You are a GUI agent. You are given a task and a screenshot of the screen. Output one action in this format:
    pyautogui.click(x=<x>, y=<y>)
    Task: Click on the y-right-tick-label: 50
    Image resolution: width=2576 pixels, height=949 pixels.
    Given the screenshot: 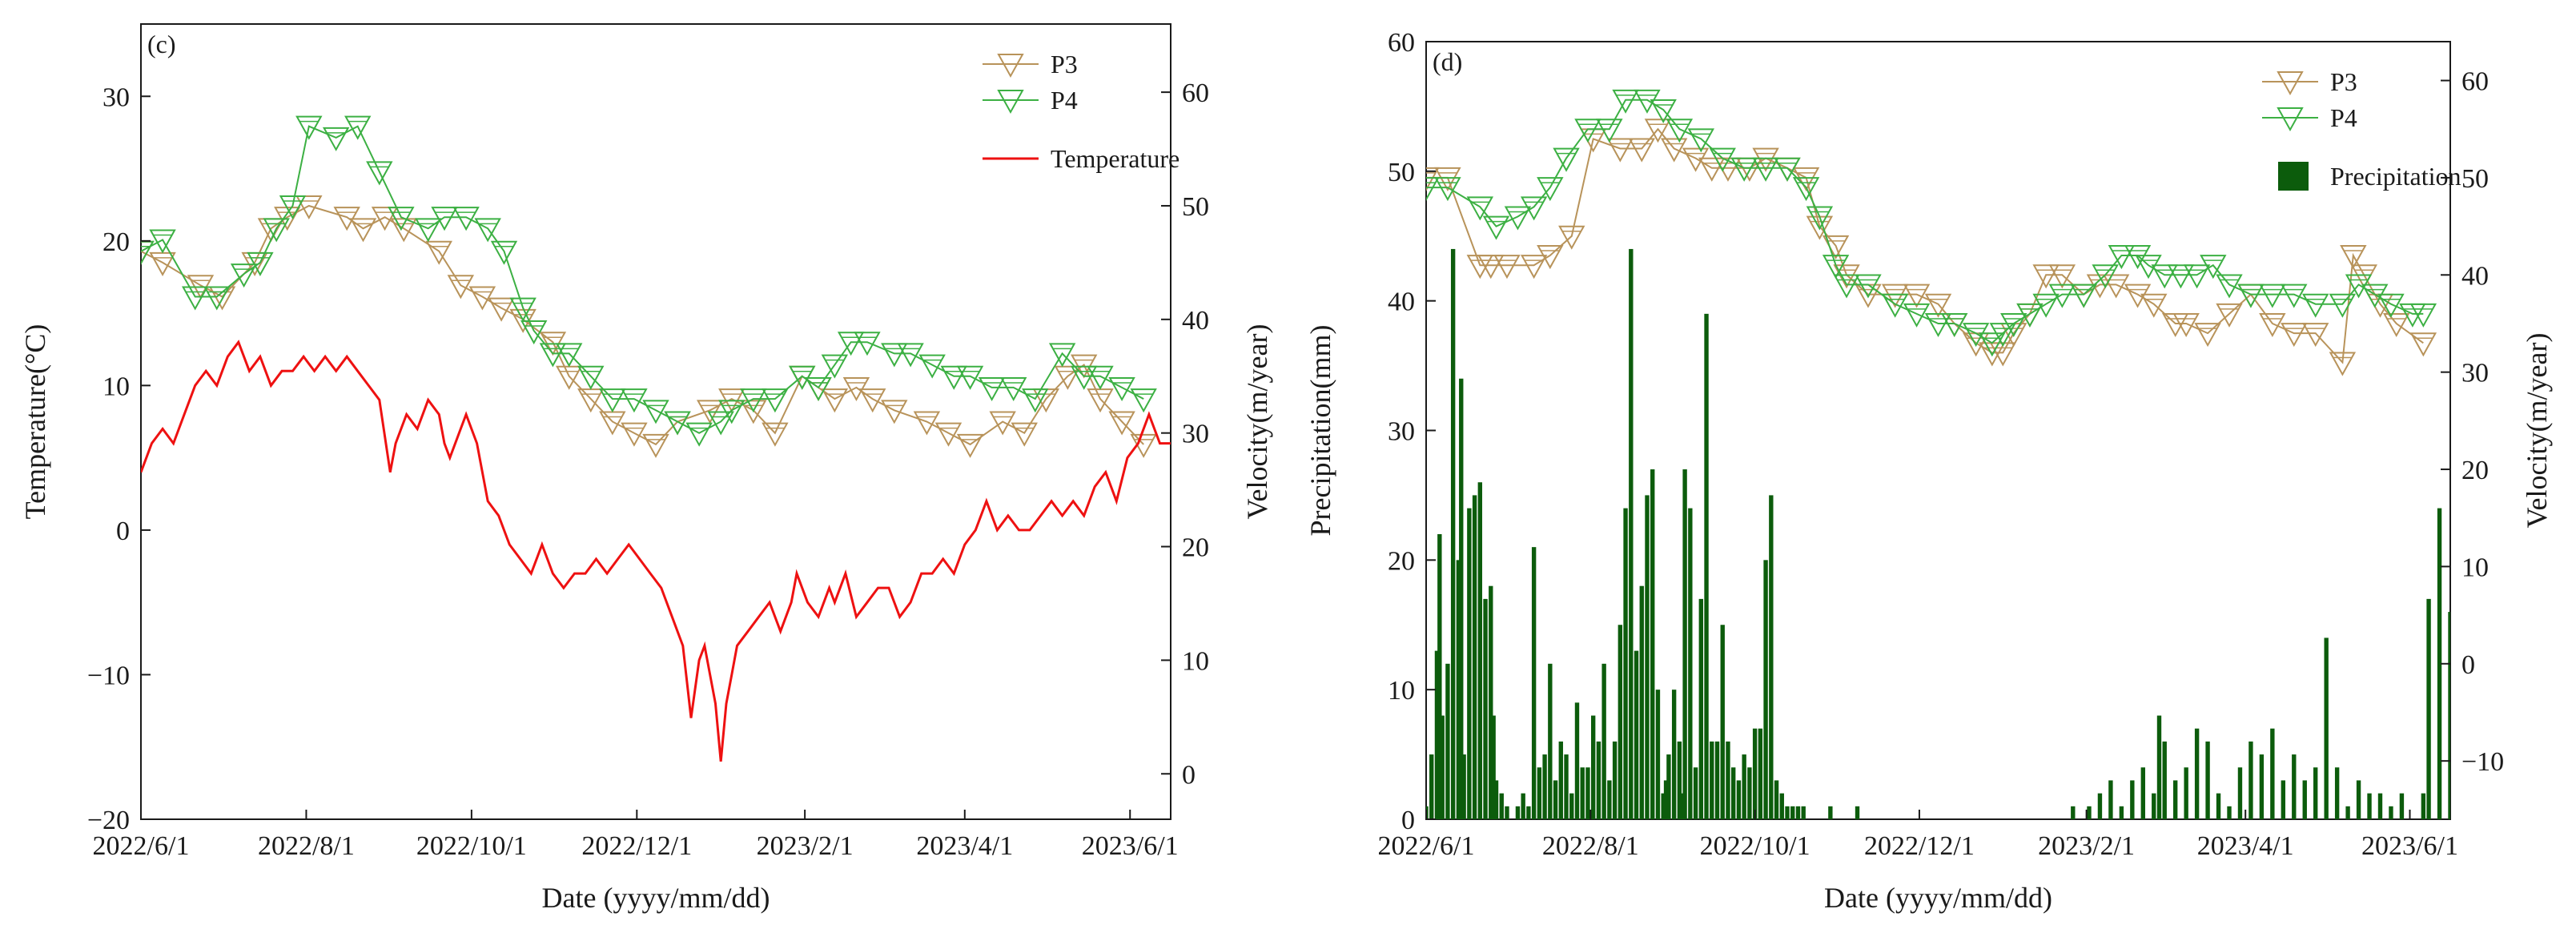 What is the action you would take?
    pyautogui.click(x=2475, y=179)
    